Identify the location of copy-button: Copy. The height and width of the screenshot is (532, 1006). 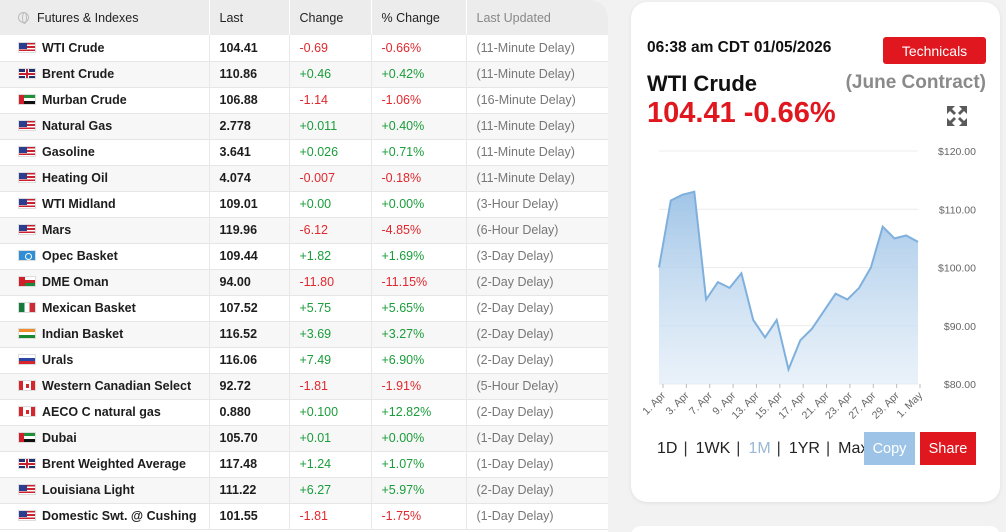
(889, 448).